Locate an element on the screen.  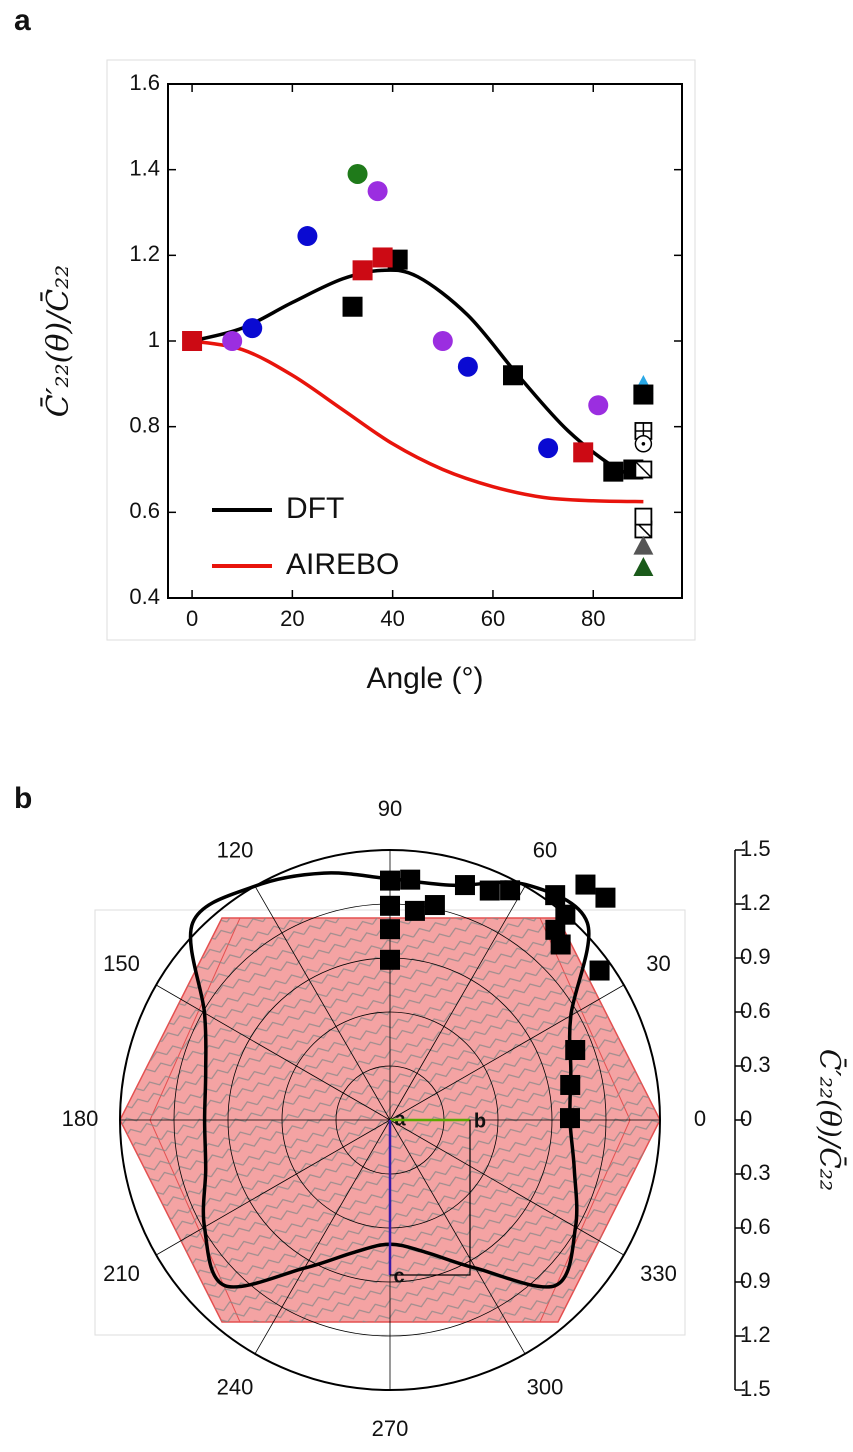
y-tick-label: 1.4 is located at coordinates (144, 167).